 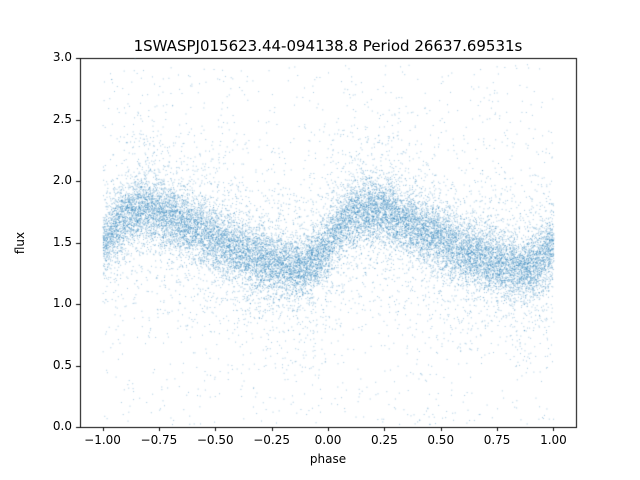 What do you see at coordinates (62, 364) in the screenshot?
I see `y-tick-label: 0.5` at bounding box center [62, 364].